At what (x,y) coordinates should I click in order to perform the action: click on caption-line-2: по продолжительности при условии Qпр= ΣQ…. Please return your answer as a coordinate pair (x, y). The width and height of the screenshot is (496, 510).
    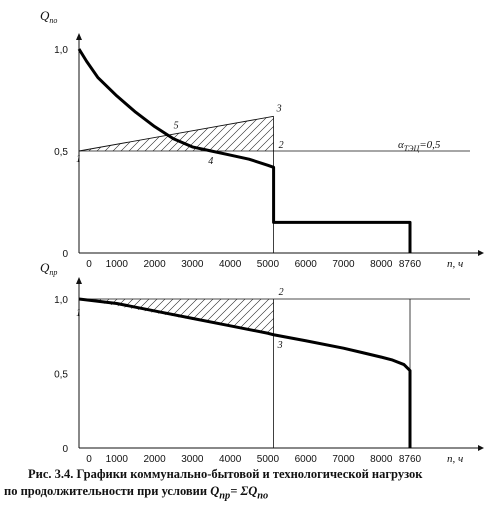
    Looking at the image, I should click on (248, 494).